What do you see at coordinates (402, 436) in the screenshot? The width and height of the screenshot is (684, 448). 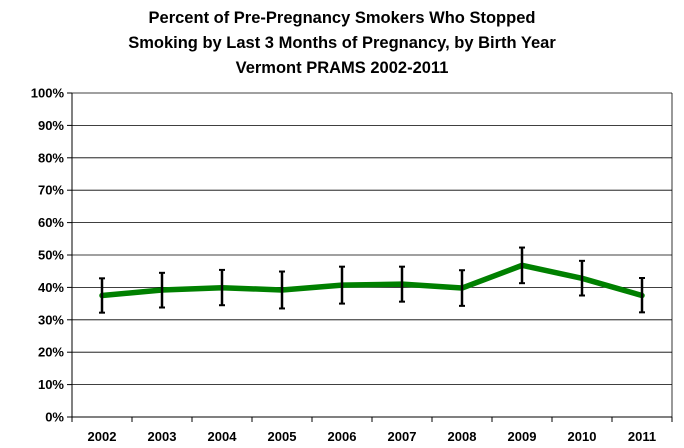 I see `x-tick-label: 2007` at bounding box center [402, 436].